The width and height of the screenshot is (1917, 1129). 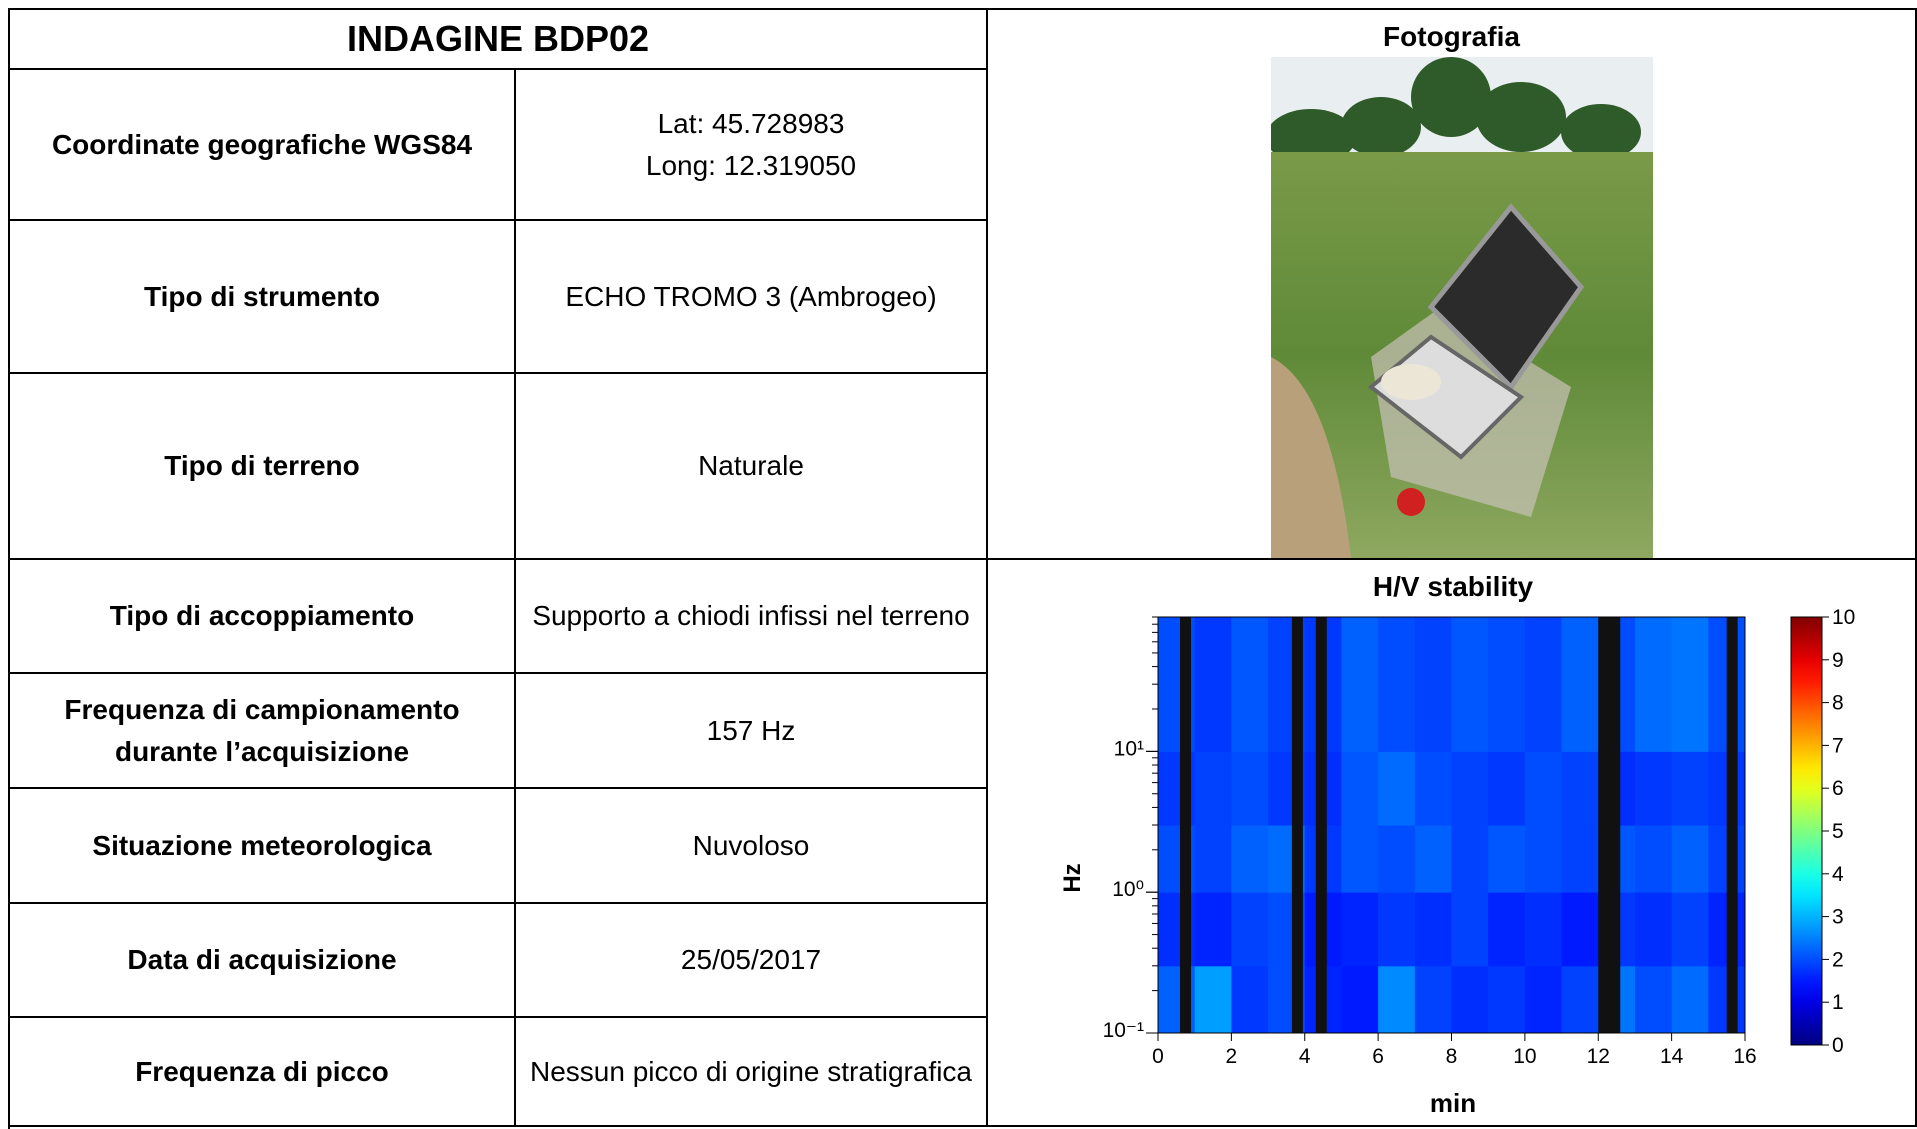 I want to click on row-value: 25/05/2017, so click(x=752, y=961).